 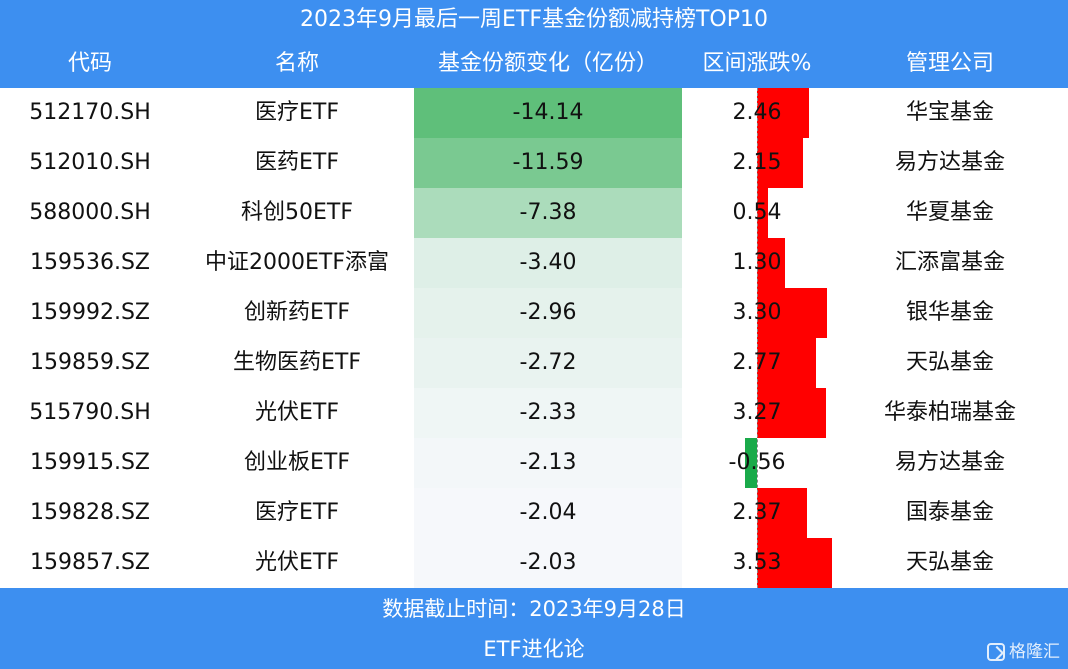 What do you see at coordinates (296, 63) in the screenshot?
I see `col-header-name: 名称` at bounding box center [296, 63].